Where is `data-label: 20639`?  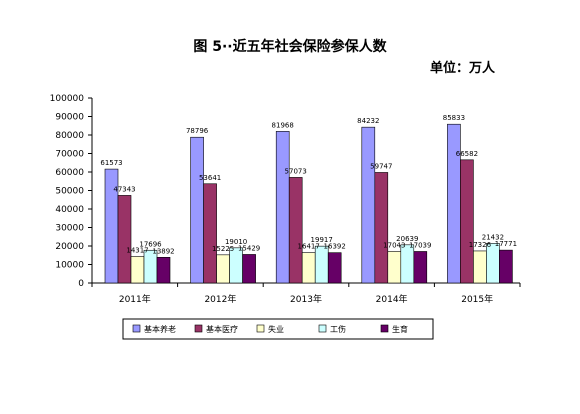 data-label: 20639 is located at coordinates (407, 239).